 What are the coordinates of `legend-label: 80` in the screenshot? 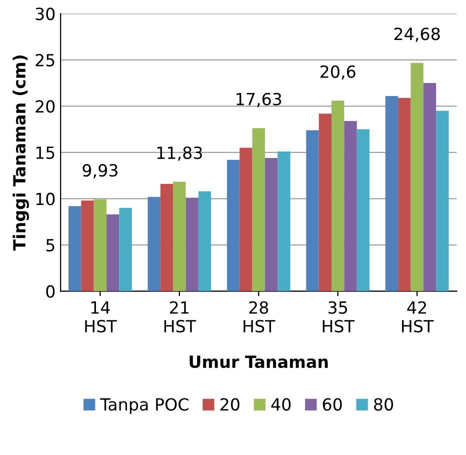 It's located at (384, 404).